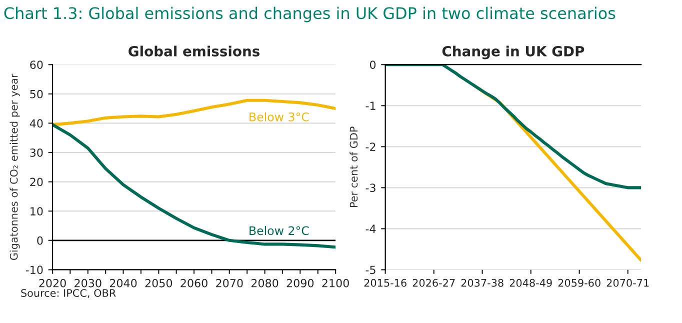 The height and width of the screenshot is (323, 682). Describe the element at coordinates (385, 282) in the screenshot. I see `x-tick-label: 2015-16` at that location.